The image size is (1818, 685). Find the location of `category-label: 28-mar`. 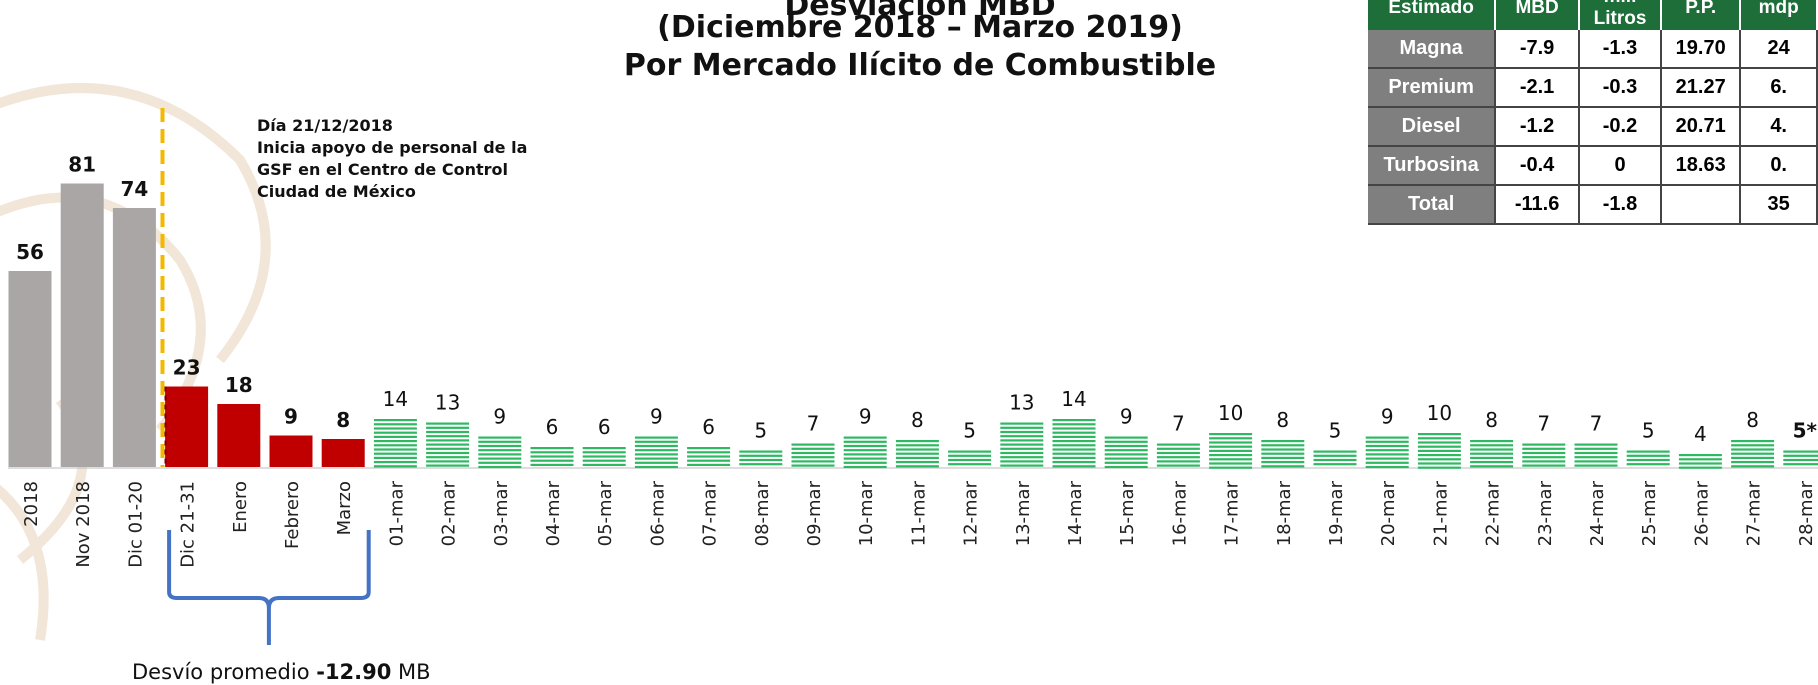

category-label: 28-mar is located at coordinates (1806, 513).